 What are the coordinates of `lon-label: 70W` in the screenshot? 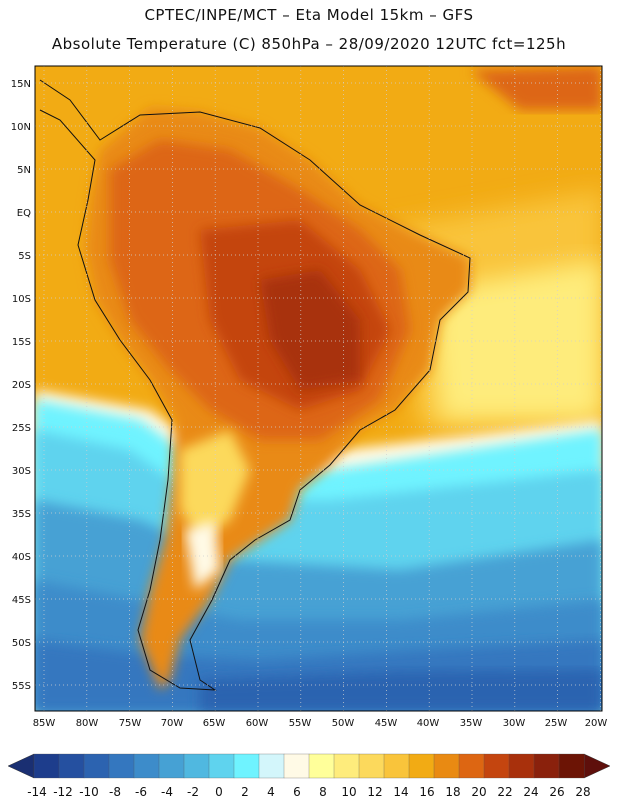 It's located at (172, 723).